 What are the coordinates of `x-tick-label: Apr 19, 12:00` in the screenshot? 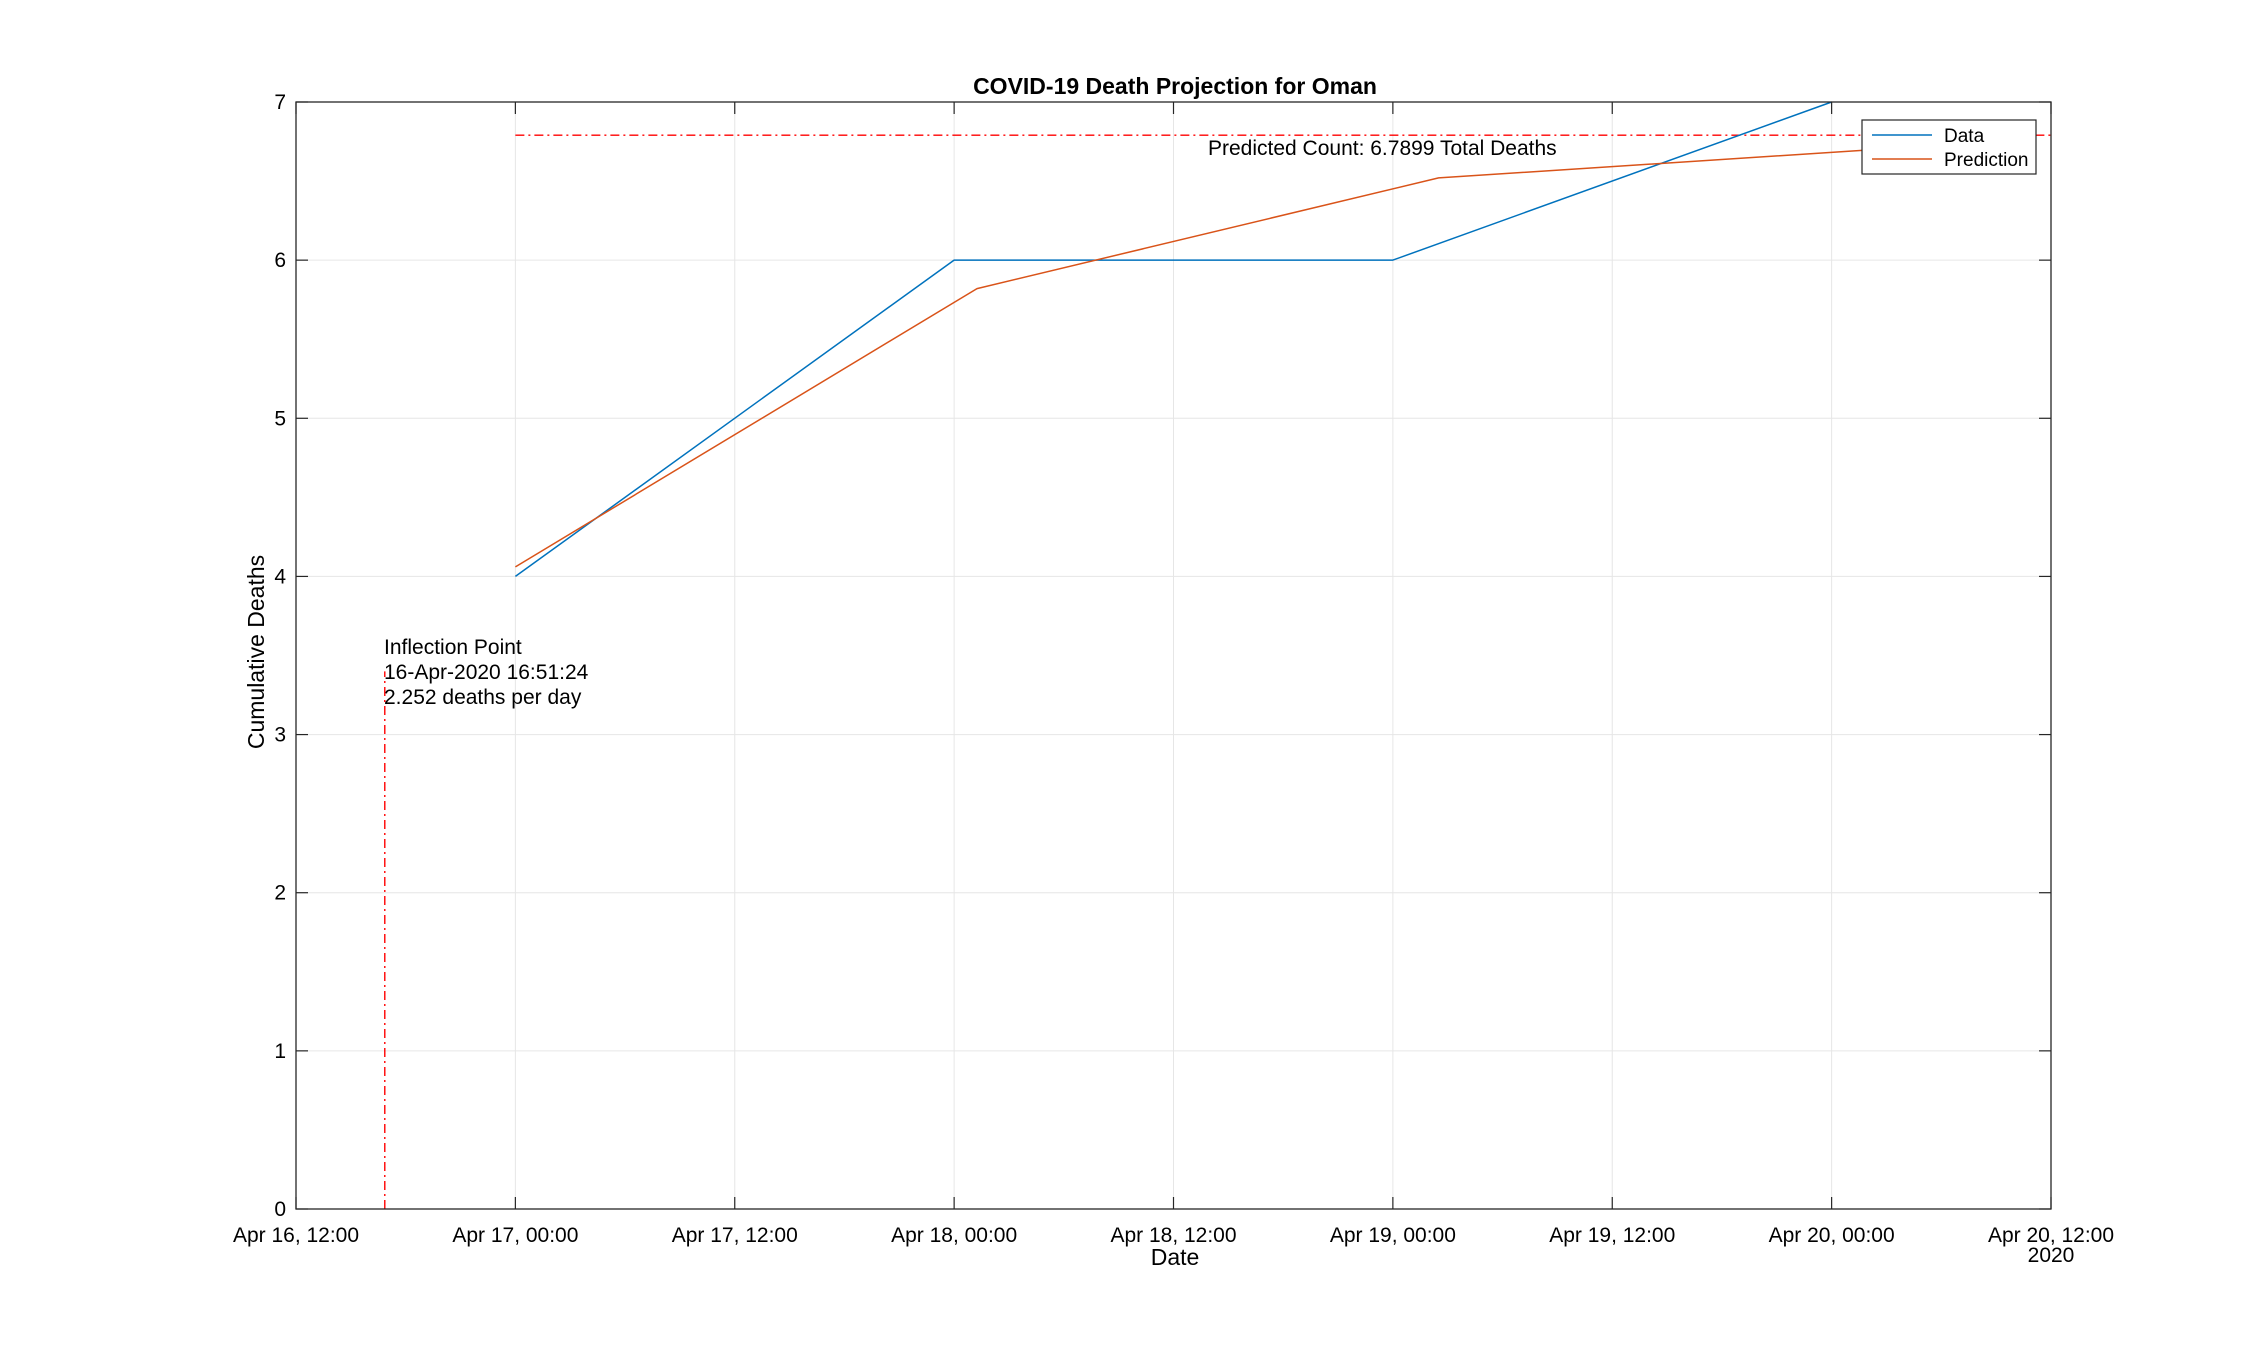 It's located at (1612, 1235).